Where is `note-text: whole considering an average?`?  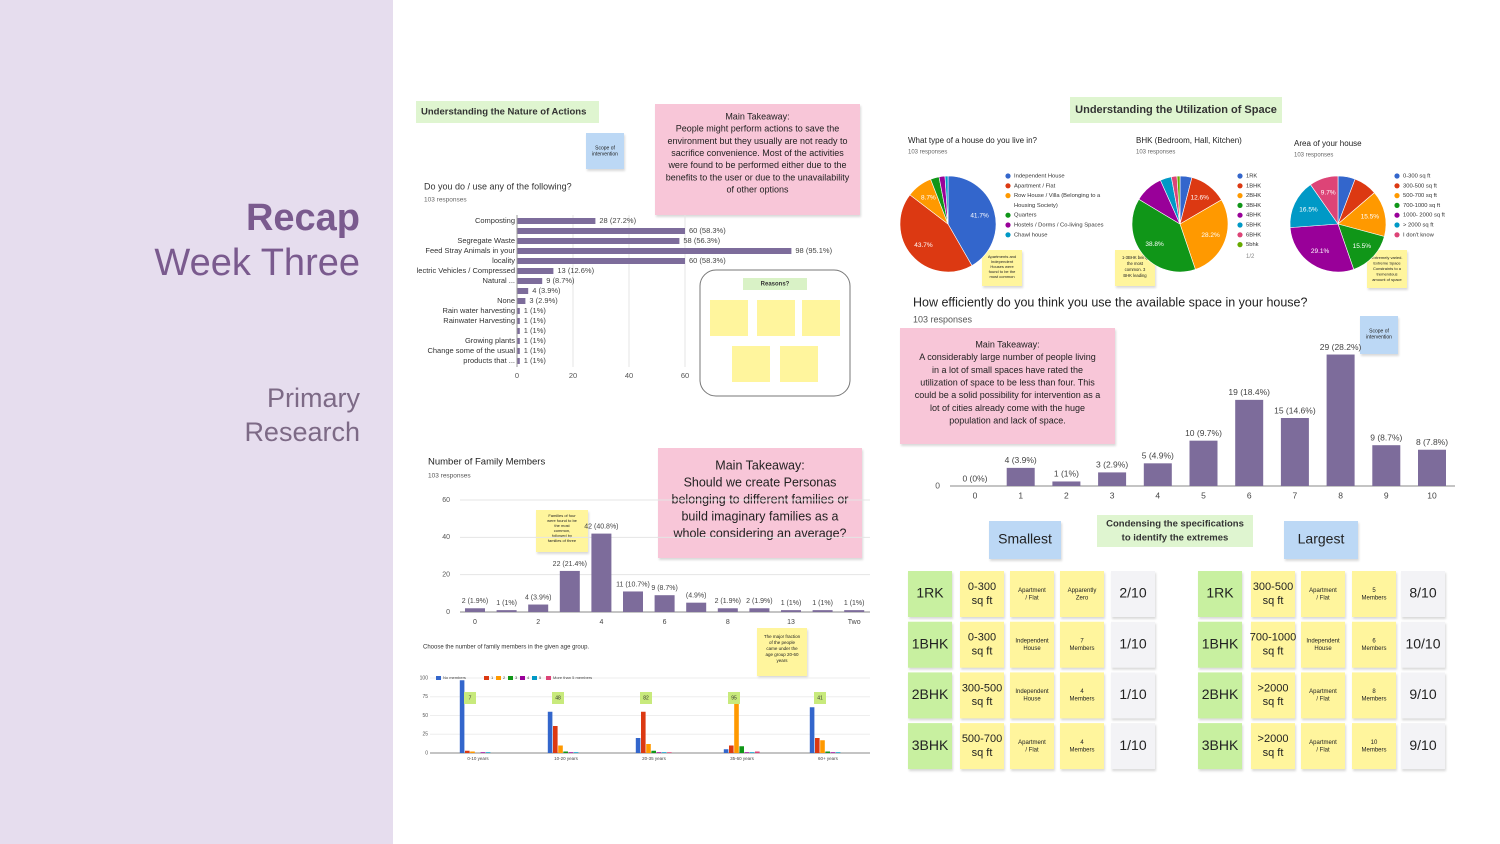
note-text: whole considering an average? is located at coordinates (759, 533).